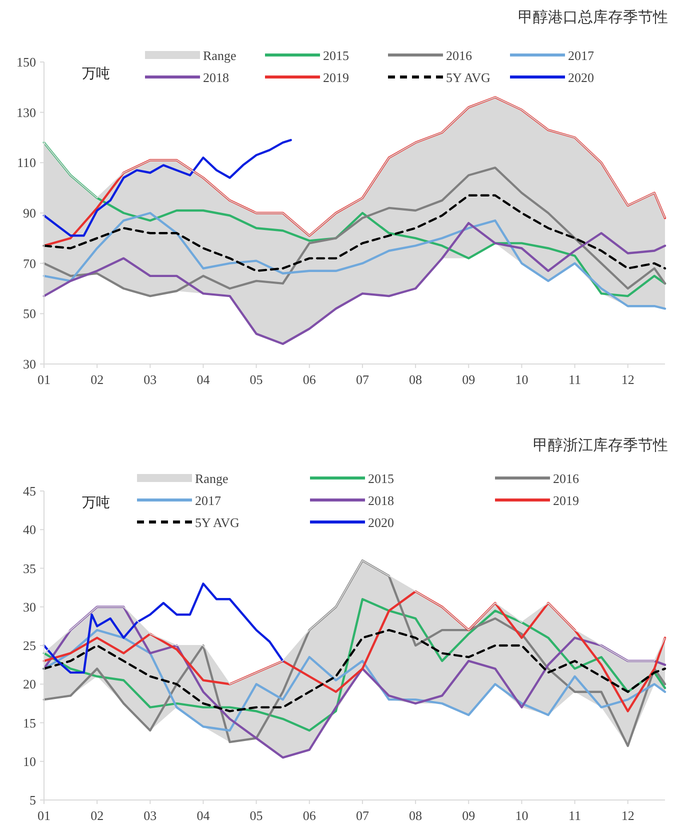 This screenshot has width=677, height=832. What do you see at coordinates (600, 445) in the screenshot?
I see `chart-title: 甲醇浙江库存季节性` at bounding box center [600, 445].